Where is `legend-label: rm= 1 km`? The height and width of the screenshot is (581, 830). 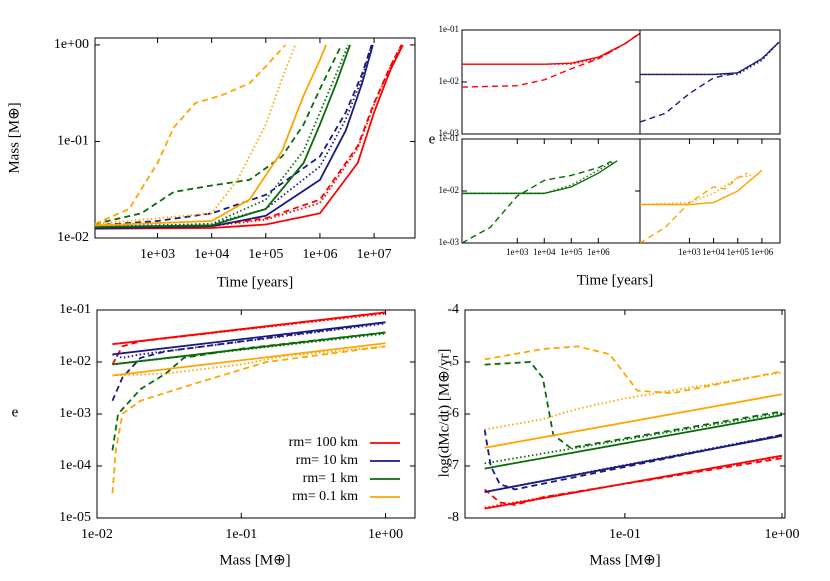
legend-label: rm= 1 km is located at coordinates (330, 478).